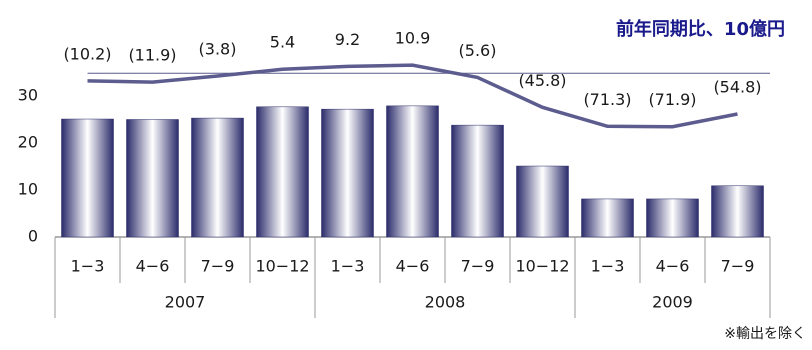 The width and height of the screenshot is (812, 350). What do you see at coordinates (445, 302) in the screenshot?
I see `group-label: 2008` at bounding box center [445, 302].